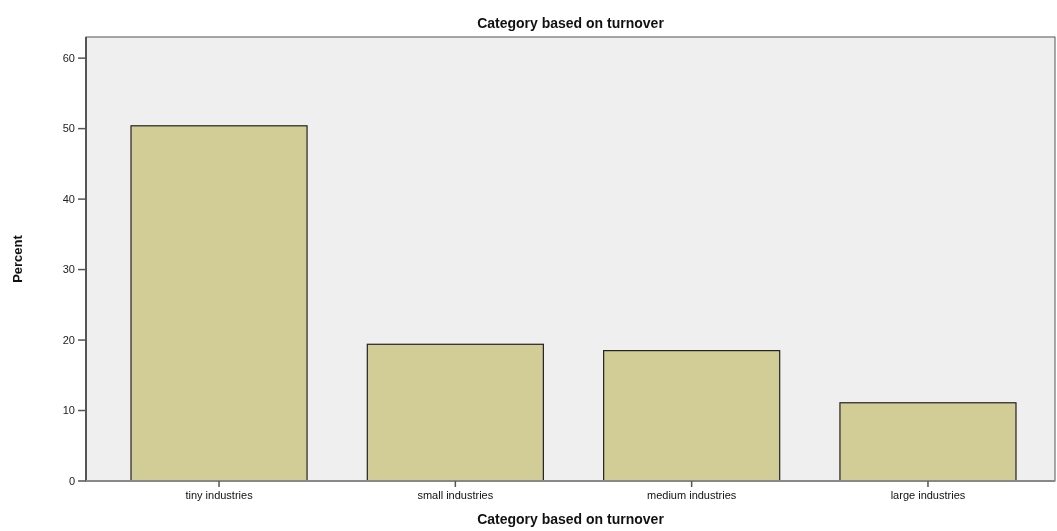 Image resolution: width=1057 pixels, height=531 pixels. I want to click on y-tick-label: 10, so click(68, 410).